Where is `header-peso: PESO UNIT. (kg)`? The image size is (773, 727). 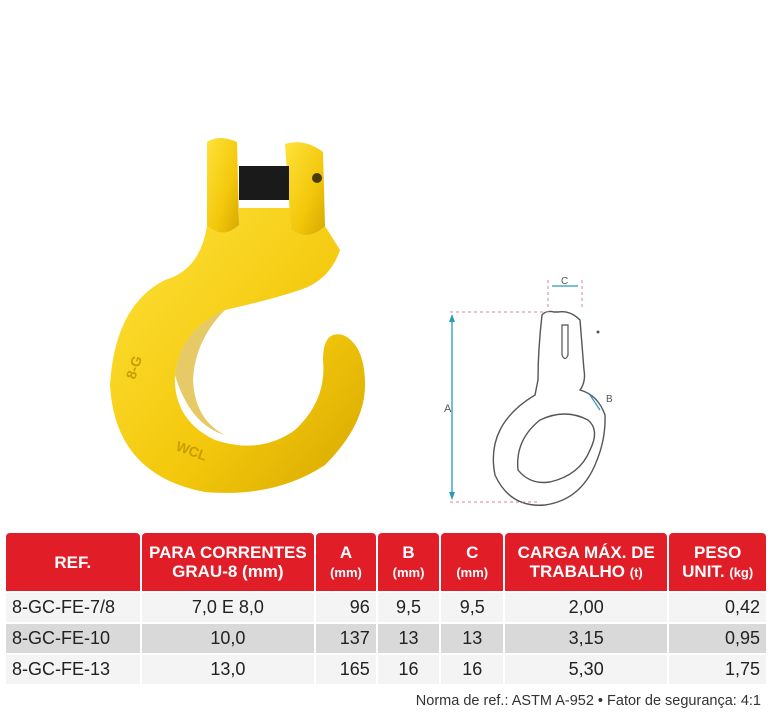
header-peso: PESO UNIT. (kg) is located at coordinates (717, 562).